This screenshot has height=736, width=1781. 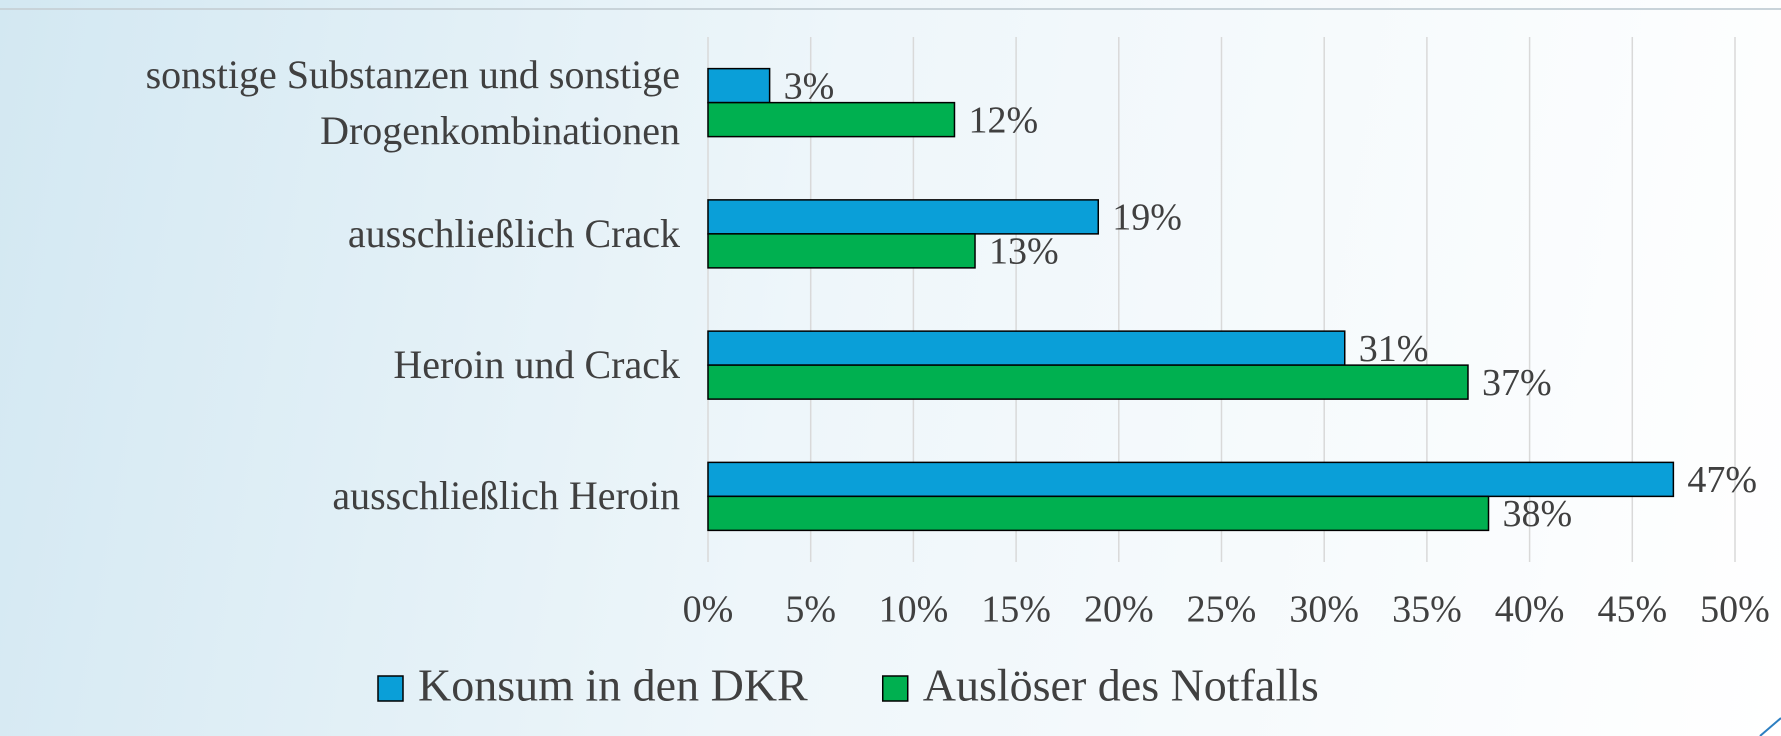 I want to click on value-label: 38%, so click(x=1538, y=514).